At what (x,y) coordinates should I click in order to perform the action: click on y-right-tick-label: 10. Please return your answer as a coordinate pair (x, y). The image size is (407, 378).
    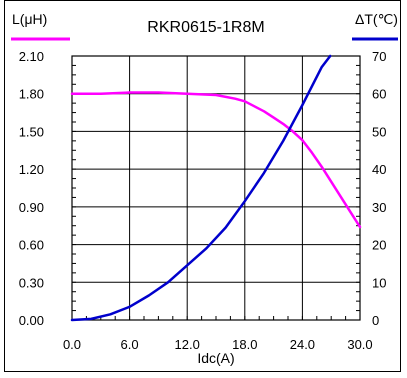
    Looking at the image, I should click on (379, 282).